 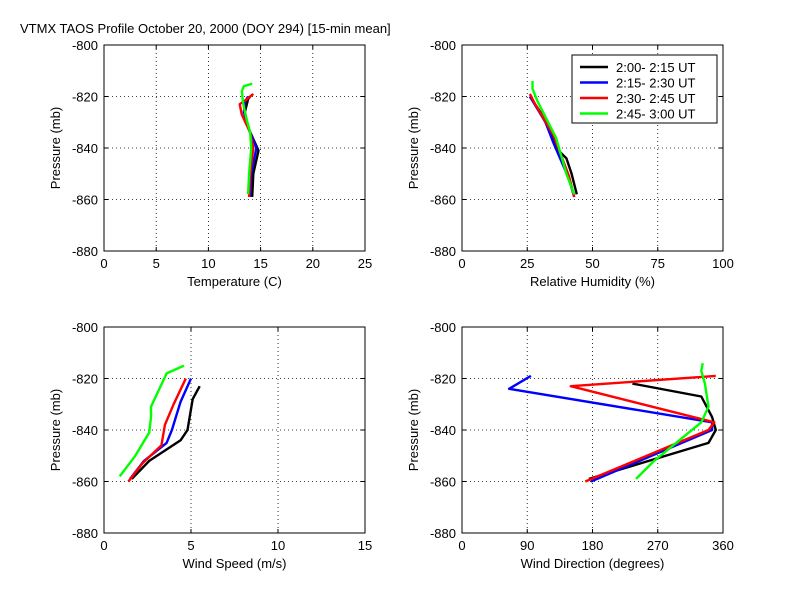 What do you see at coordinates (656, 114) in the screenshot?
I see `legend-entry-4: 2:45- 3:00 UT` at bounding box center [656, 114].